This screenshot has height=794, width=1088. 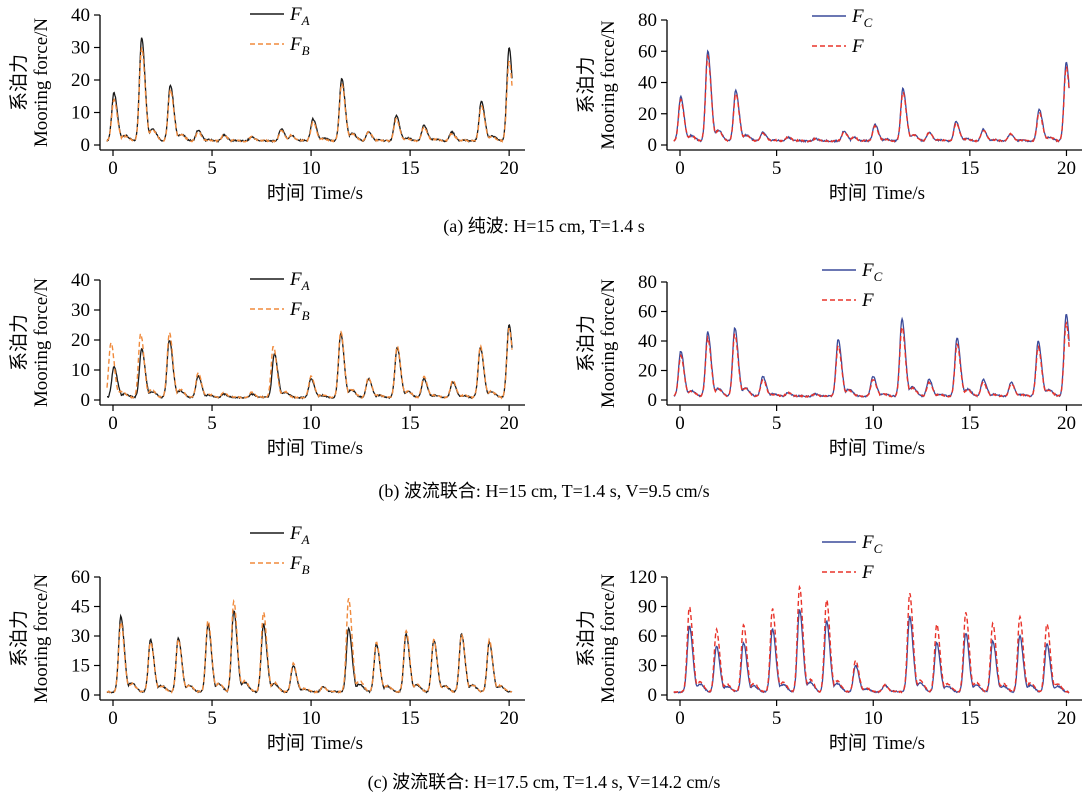 I want to click on y-tick-label: 15, so click(x=80, y=666).